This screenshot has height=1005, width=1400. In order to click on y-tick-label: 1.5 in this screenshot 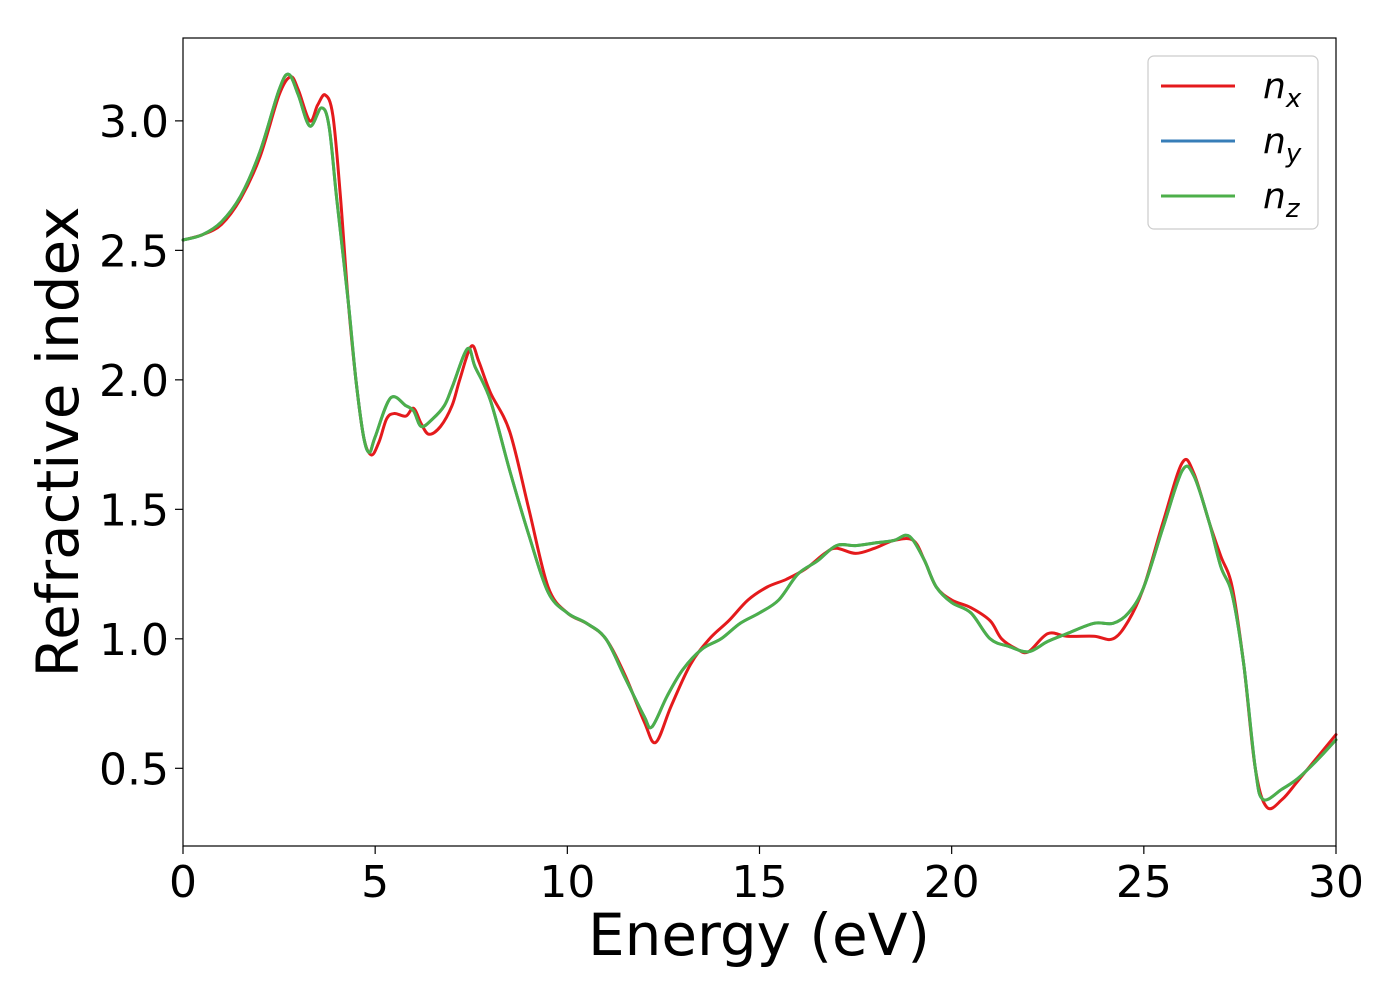, I will do `click(134, 510)`.